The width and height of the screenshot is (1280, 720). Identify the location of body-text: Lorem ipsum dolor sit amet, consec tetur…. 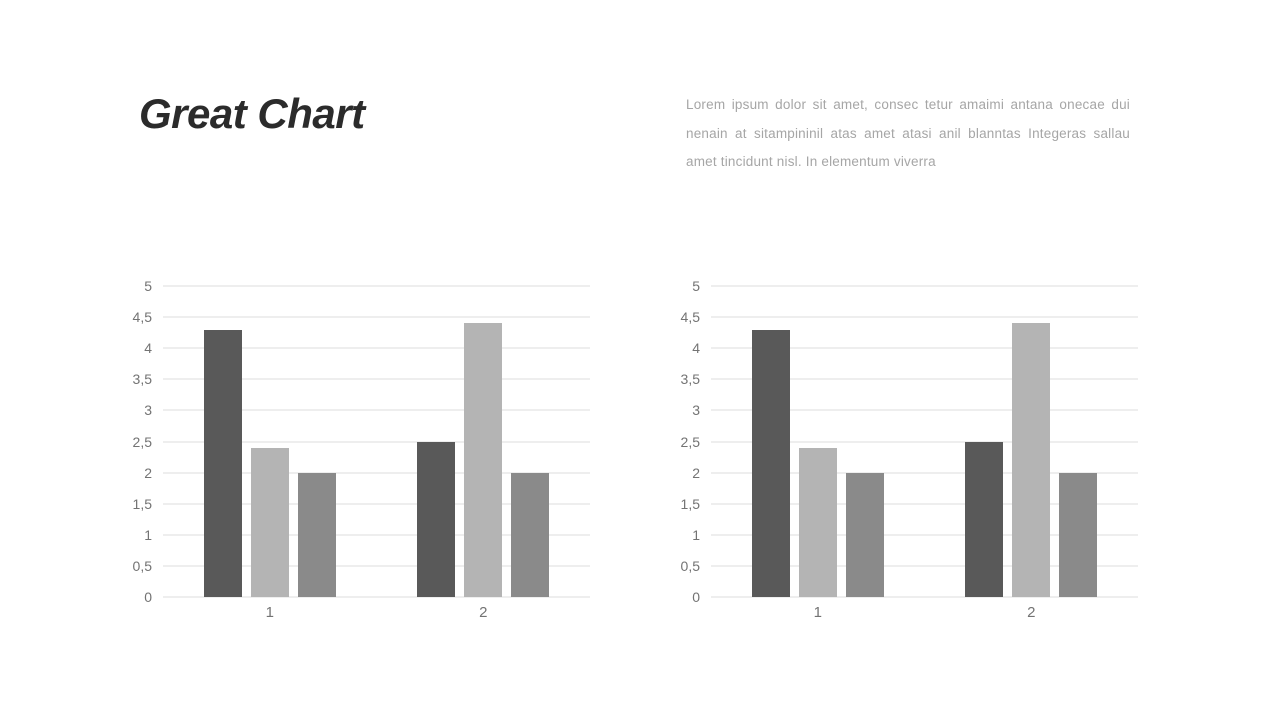
(908, 134).